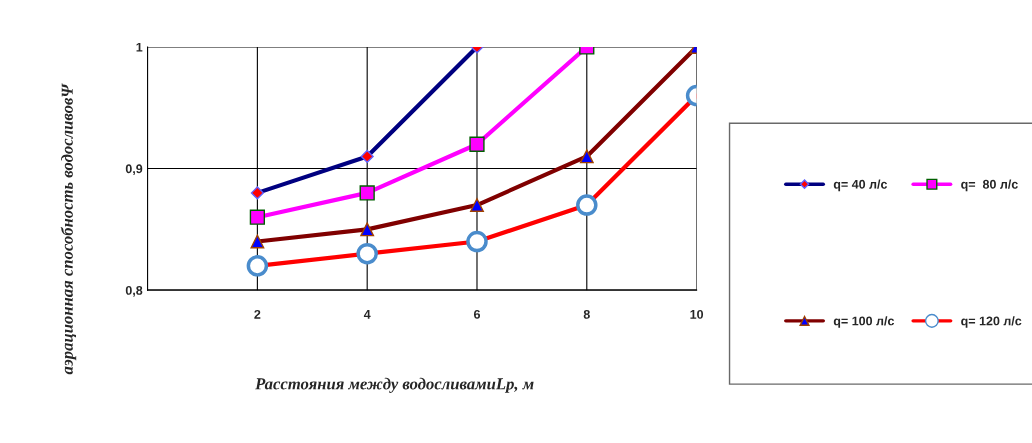 The image size is (1032, 443). What do you see at coordinates (989, 185) in the screenshot?
I see `legend-label: q= 80 л/с` at bounding box center [989, 185].